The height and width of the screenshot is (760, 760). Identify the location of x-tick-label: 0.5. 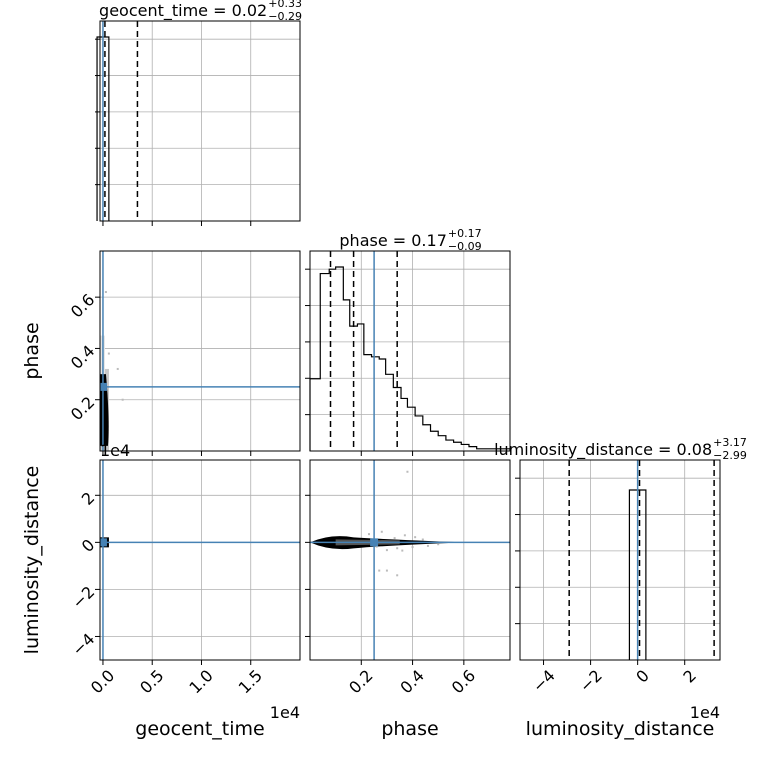
(151, 681).